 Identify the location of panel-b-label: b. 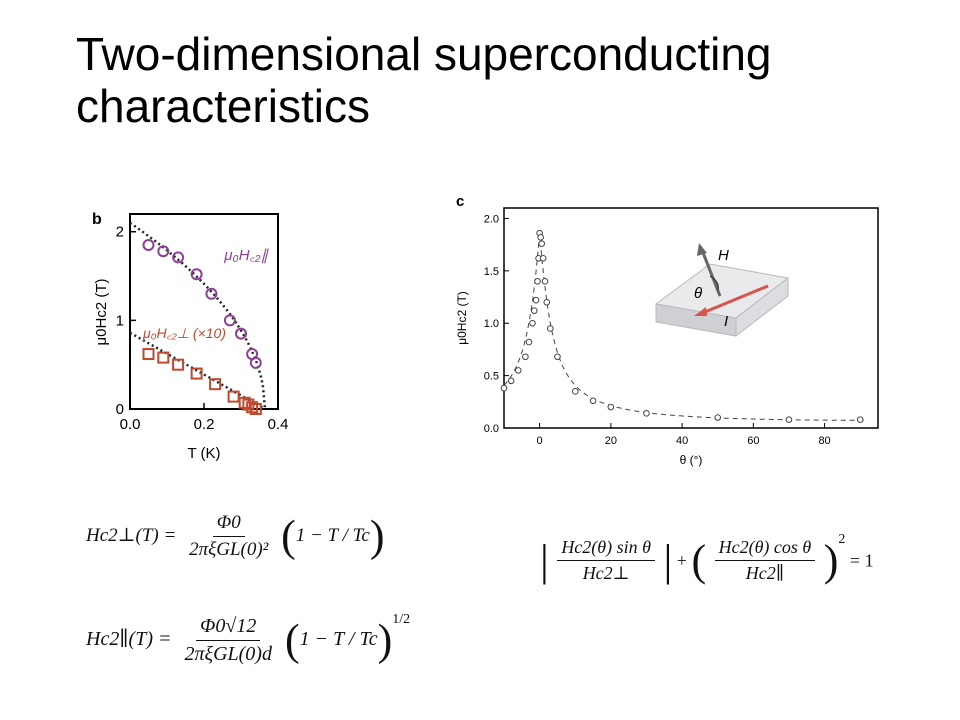
(97, 219).